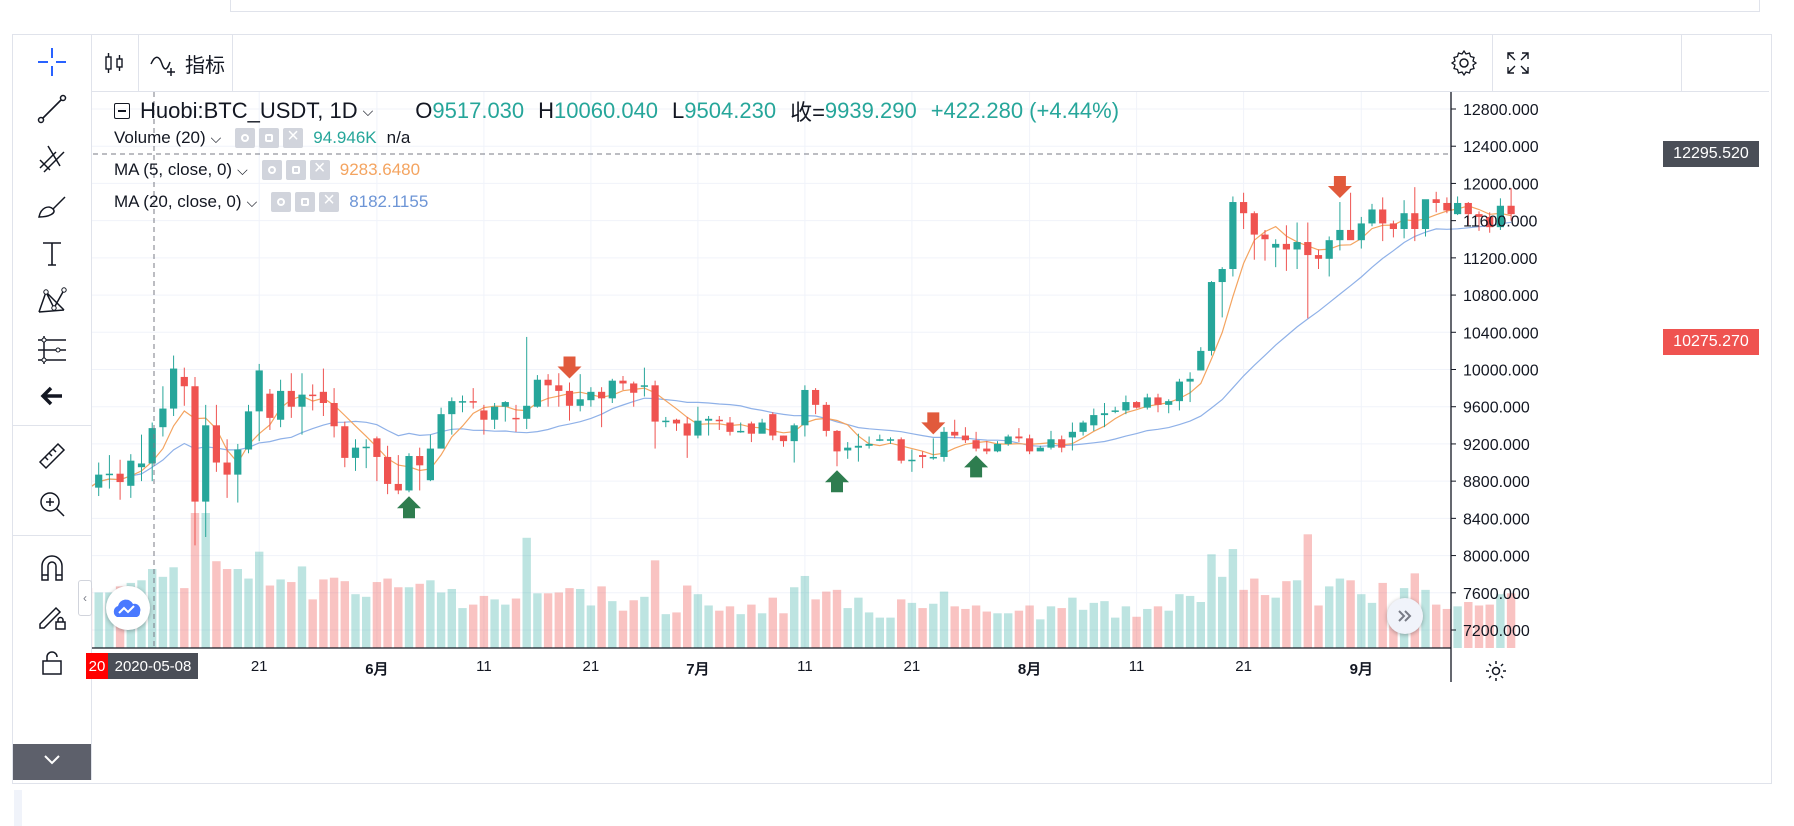 This screenshot has height=826, width=1794. What do you see at coordinates (1464, 63) in the screenshot?
I see `settings-button` at bounding box center [1464, 63].